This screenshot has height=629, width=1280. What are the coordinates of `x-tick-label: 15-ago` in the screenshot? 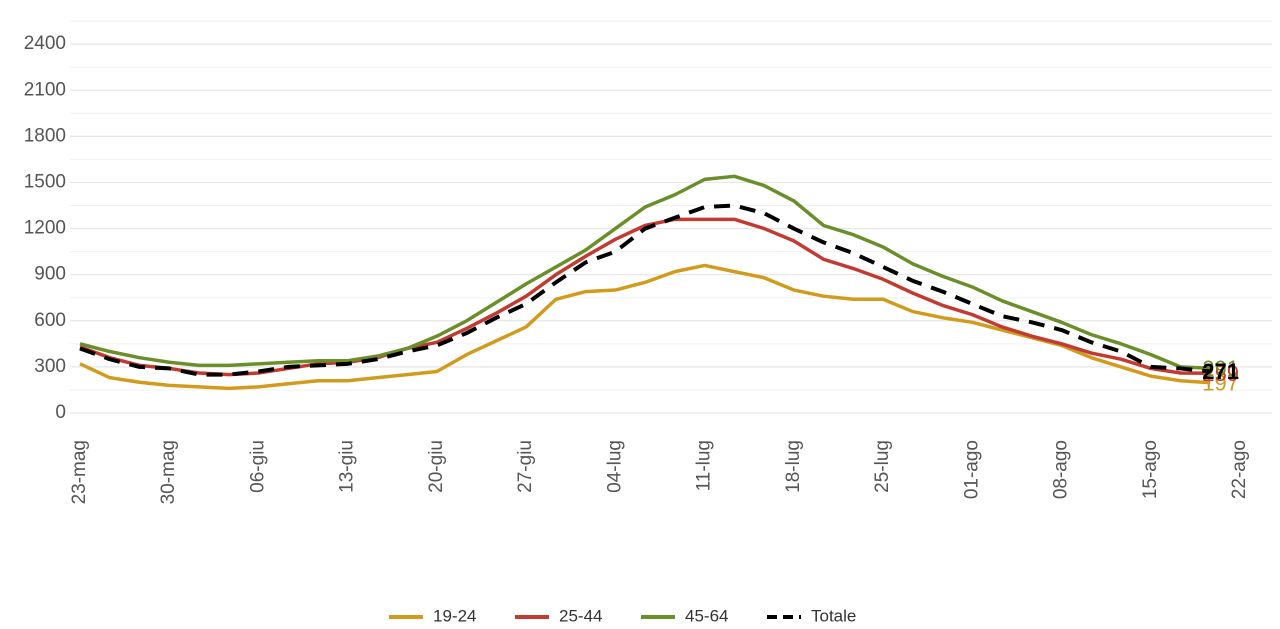 It's located at (1150, 469).